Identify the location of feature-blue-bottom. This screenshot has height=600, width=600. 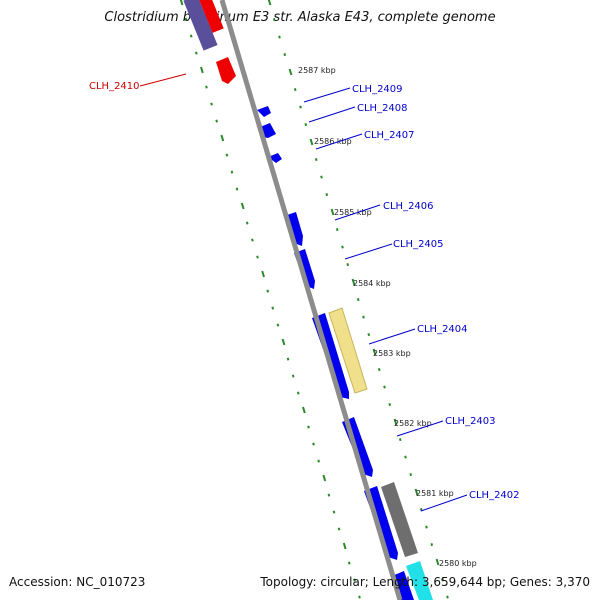
(403, 585).